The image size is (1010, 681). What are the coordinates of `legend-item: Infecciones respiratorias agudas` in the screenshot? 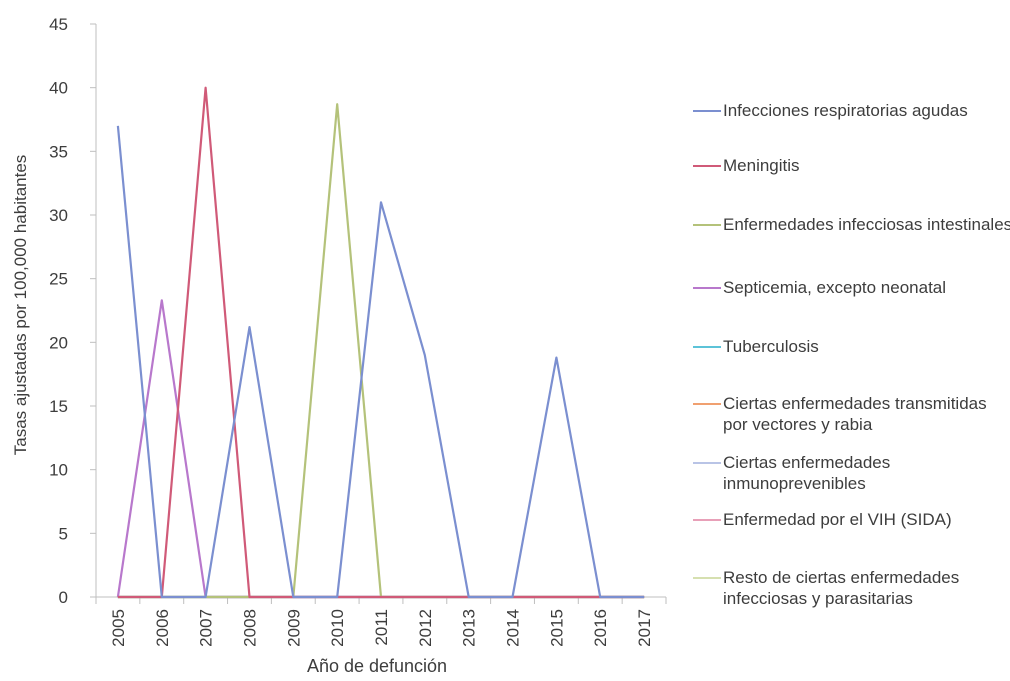 It's located at (851, 110).